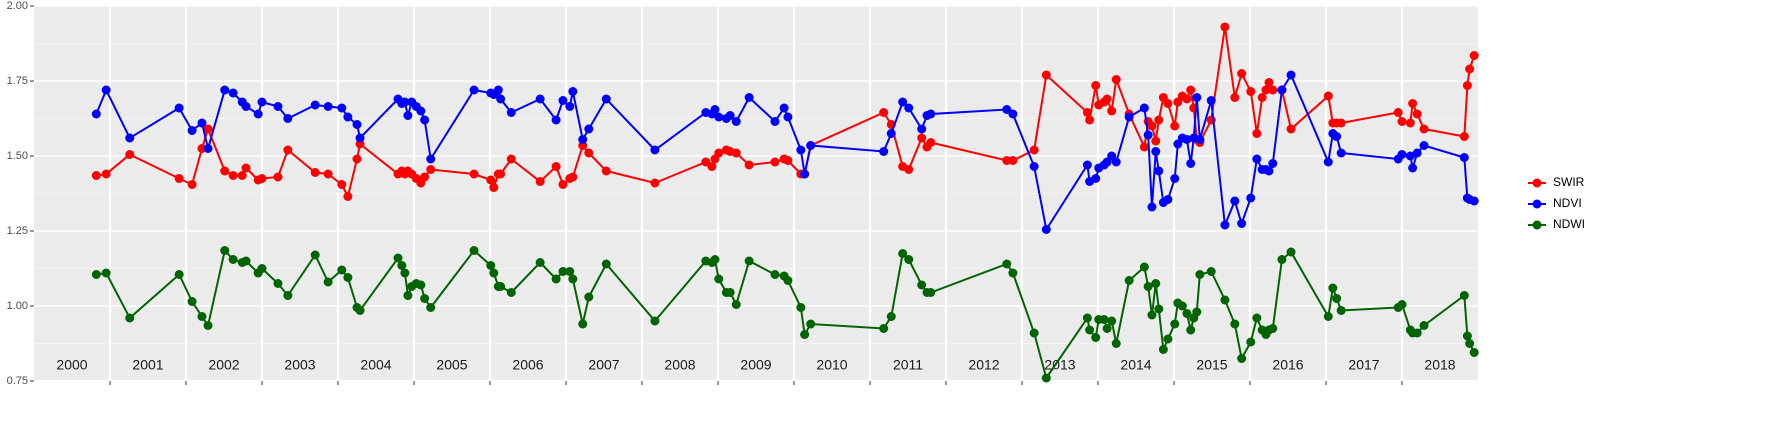 Image resolution: width=1773 pixels, height=442 pixels. What do you see at coordinates (831, 365) in the screenshot?
I see `year-label: 2010` at bounding box center [831, 365].